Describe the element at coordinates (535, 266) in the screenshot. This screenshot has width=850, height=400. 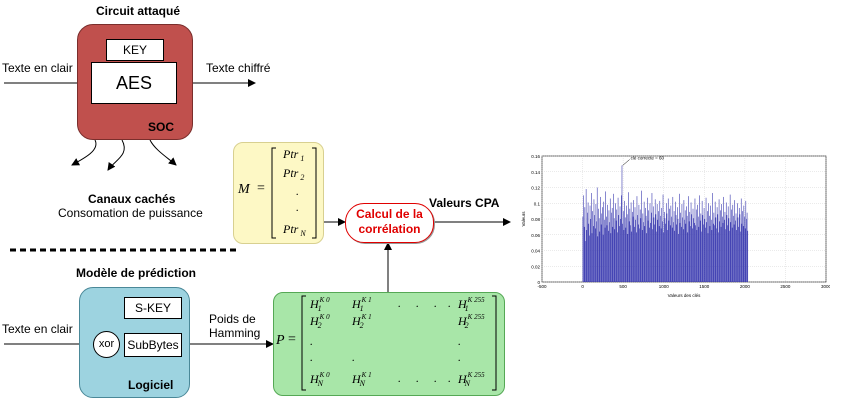
I see `y-tick-label: 0.02` at that location.